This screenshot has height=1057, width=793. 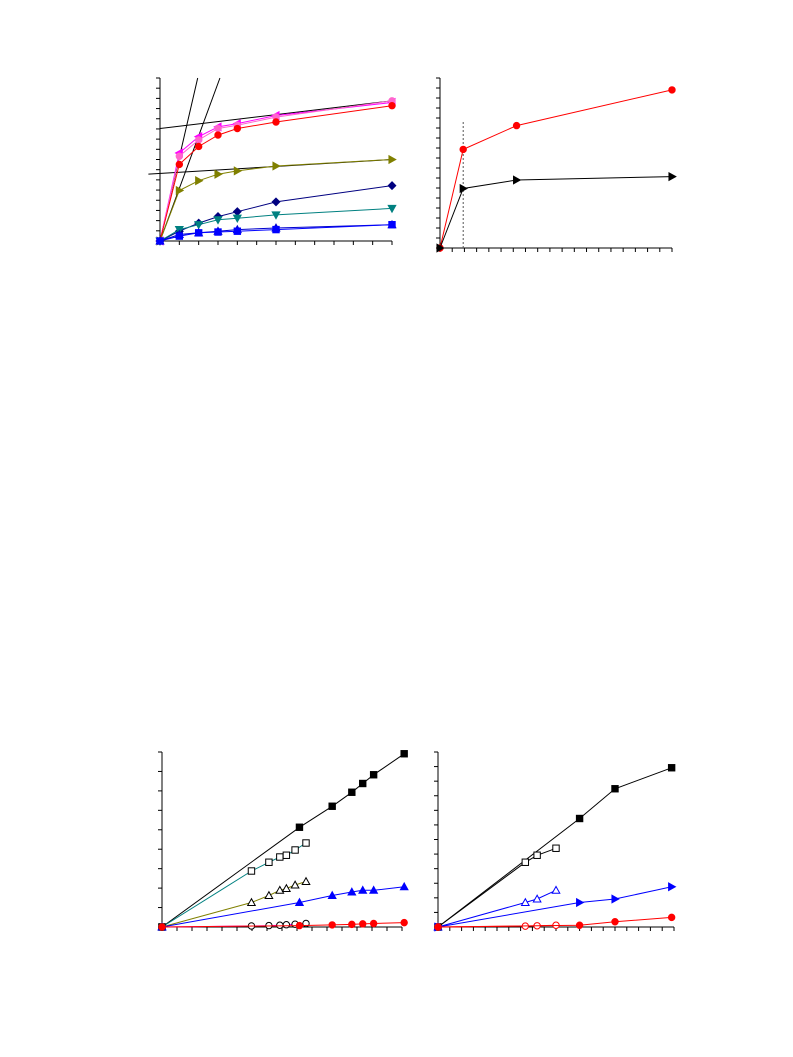 I want to click on chart-top-right, so click(x=556, y=165).